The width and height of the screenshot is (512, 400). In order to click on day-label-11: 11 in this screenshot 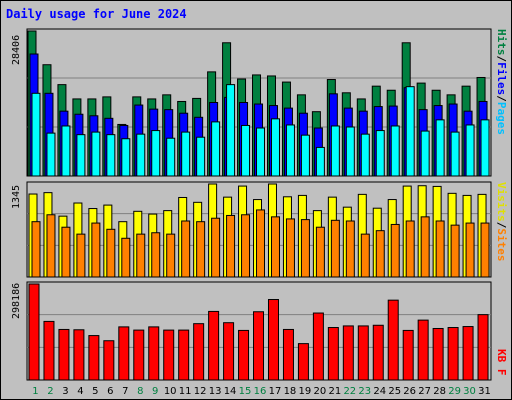, I will do `click(185, 391)`.